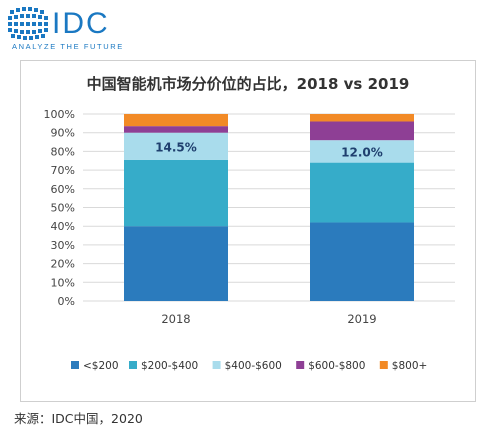 The height and width of the screenshot is (438, 500). I want to click on legend-label: $800+, so click(410, 366).